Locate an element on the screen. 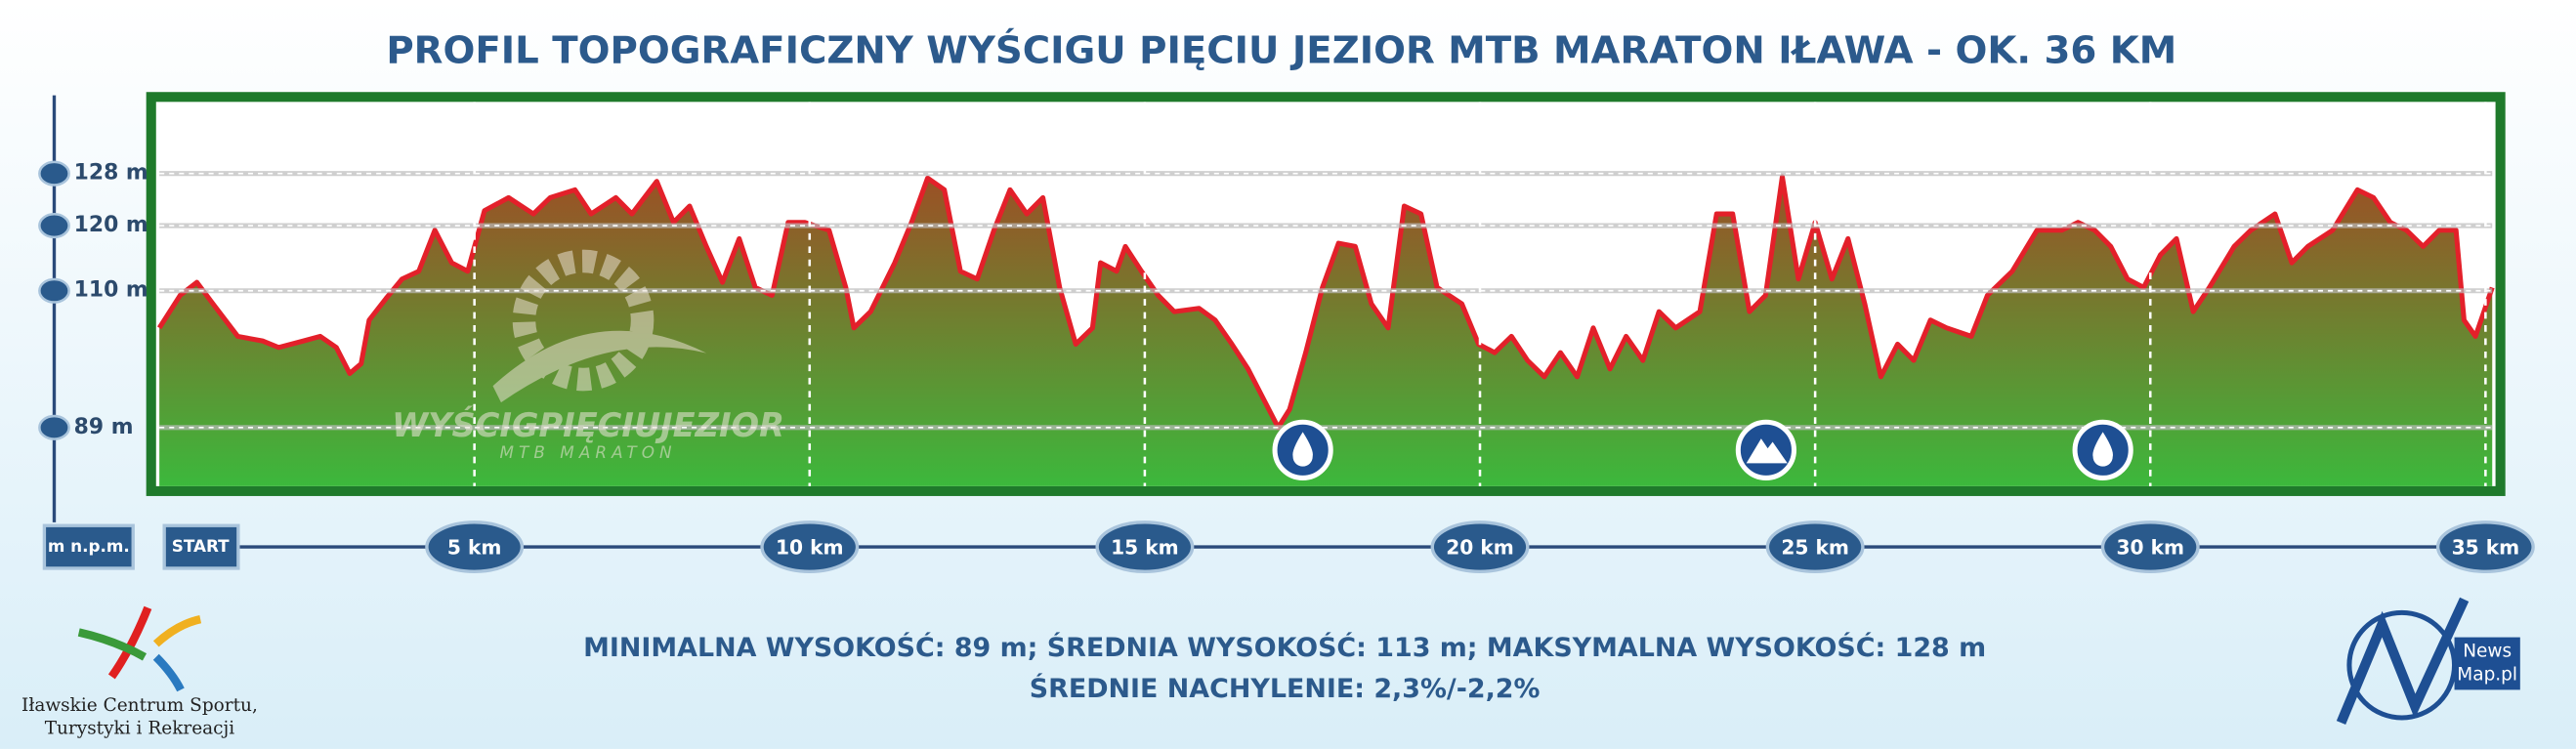 This screenshot has height=749, width=2576. x-tick-label: 10 km is located at coordinates (810, 547).